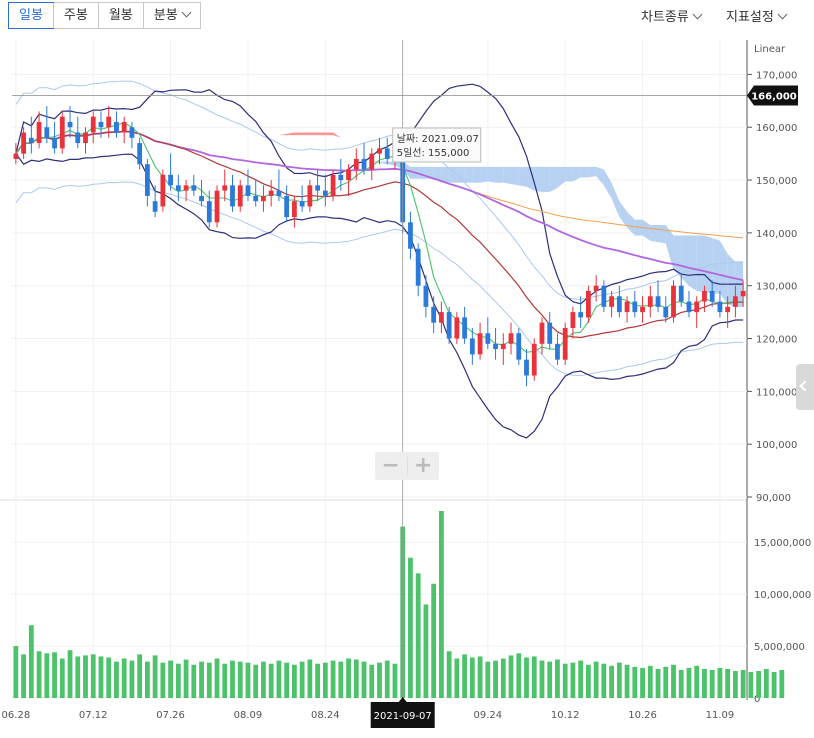 Image resolution: width=814 pixels, height=738 pixels. What do you see at coordinates (779, 647) in the screenshot?
I see `volume-tick-label: 5,000,000` at bounding box center [779, 647].